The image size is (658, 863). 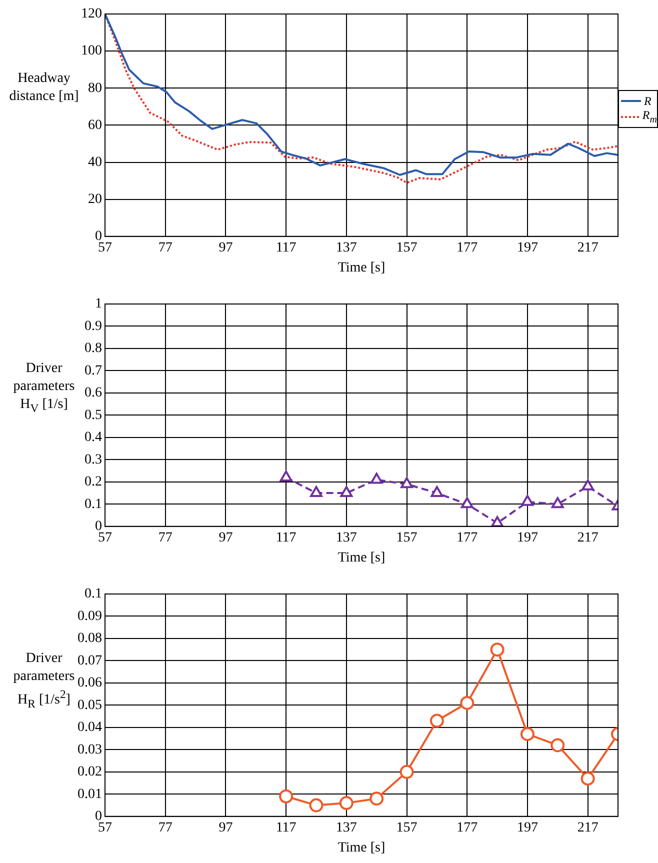 What do you see at coordinates (93, 438) in the screenshot?
I see `y-tick-label: 0.4` at bounding box center [93, 438].